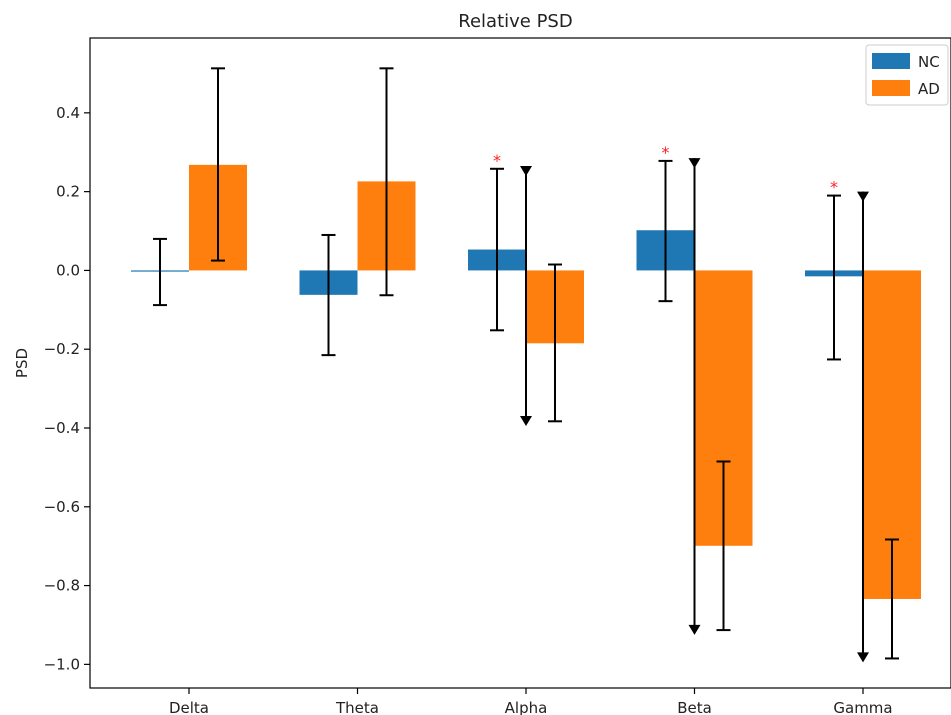 Image resolution: width=951 pixels, height=715 pixels. What do you see at coordinates (891, 88) in the screenshot?
I see `legend-swatch-ad` at bounding box center [891, 88].